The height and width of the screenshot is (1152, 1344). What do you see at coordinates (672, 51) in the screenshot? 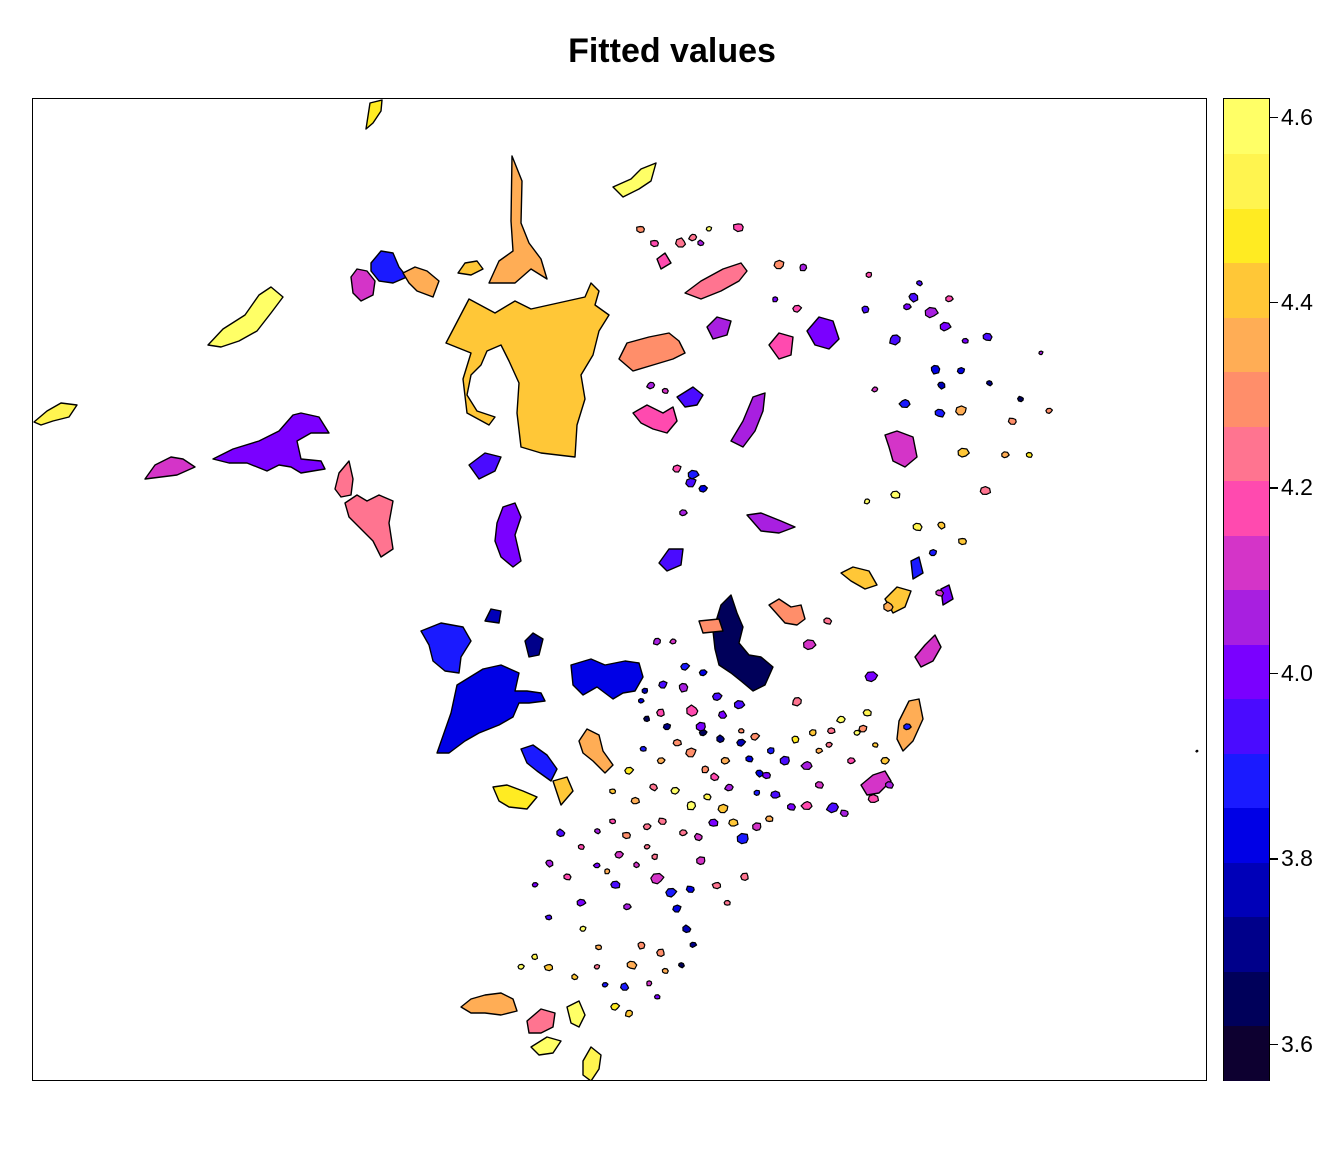
I see `map-title: Fitted values` at bounding box center [672, 51].